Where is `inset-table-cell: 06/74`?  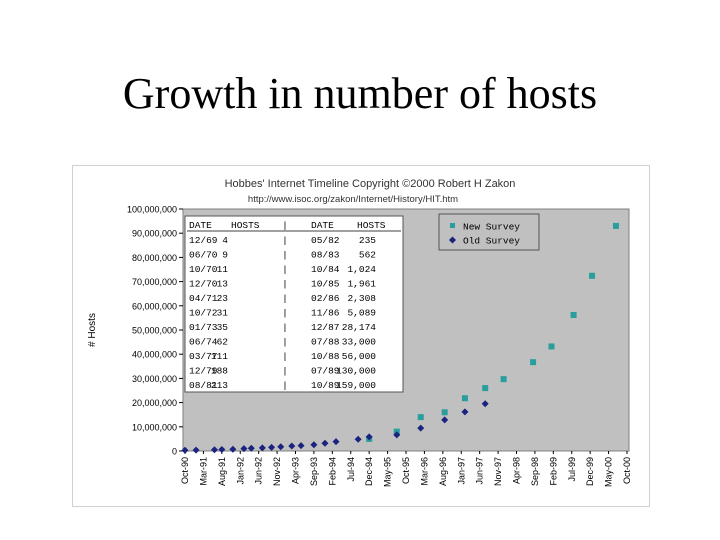 inset-table-cell: 06/74 is located at coordinates (203, 342).